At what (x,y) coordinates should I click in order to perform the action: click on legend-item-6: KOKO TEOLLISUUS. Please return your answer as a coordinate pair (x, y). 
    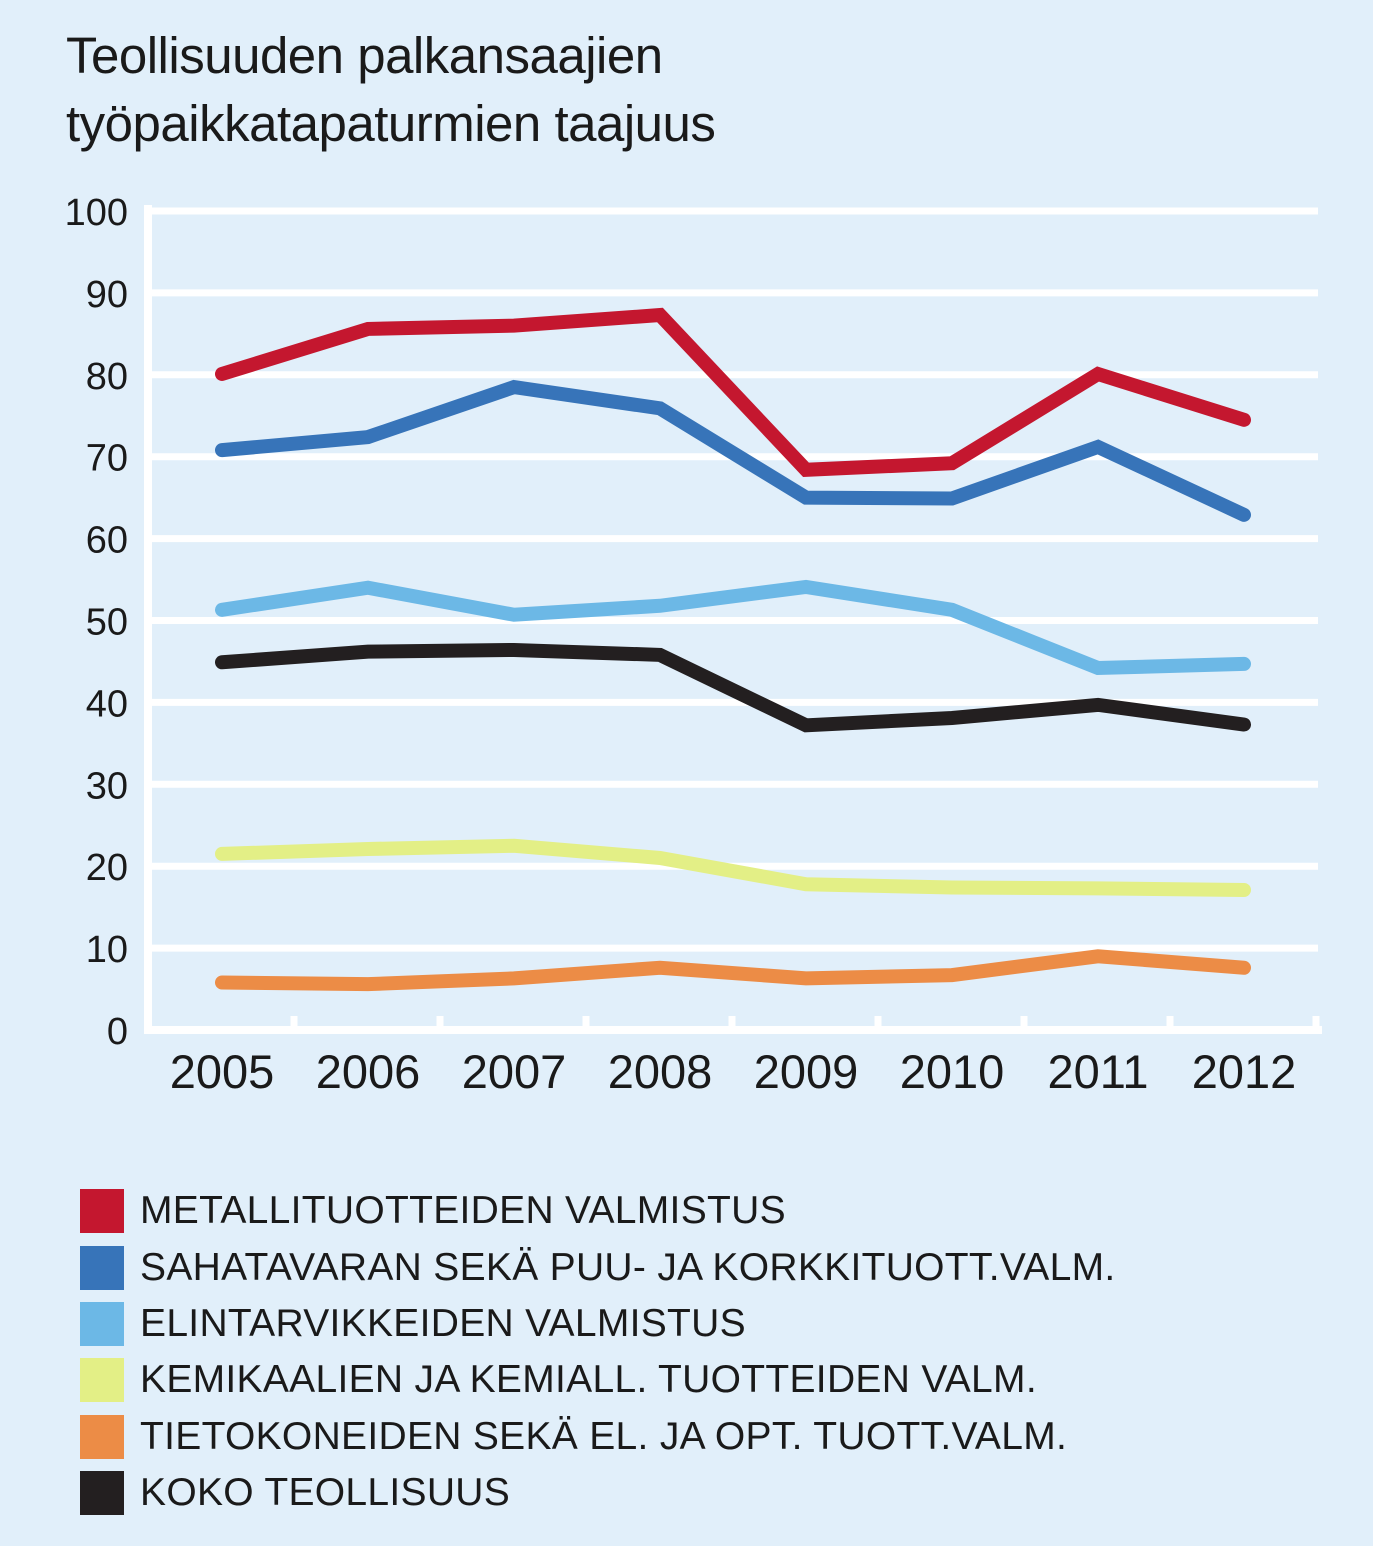
    Looking at the image, I should click on (598, 1493).